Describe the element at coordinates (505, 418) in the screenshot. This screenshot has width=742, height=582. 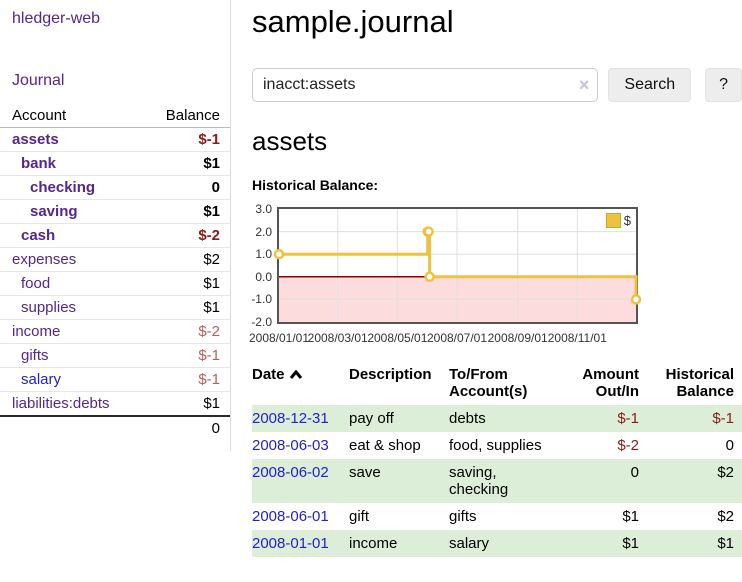
I see `transaction-accounts-cell: debts` at that location.